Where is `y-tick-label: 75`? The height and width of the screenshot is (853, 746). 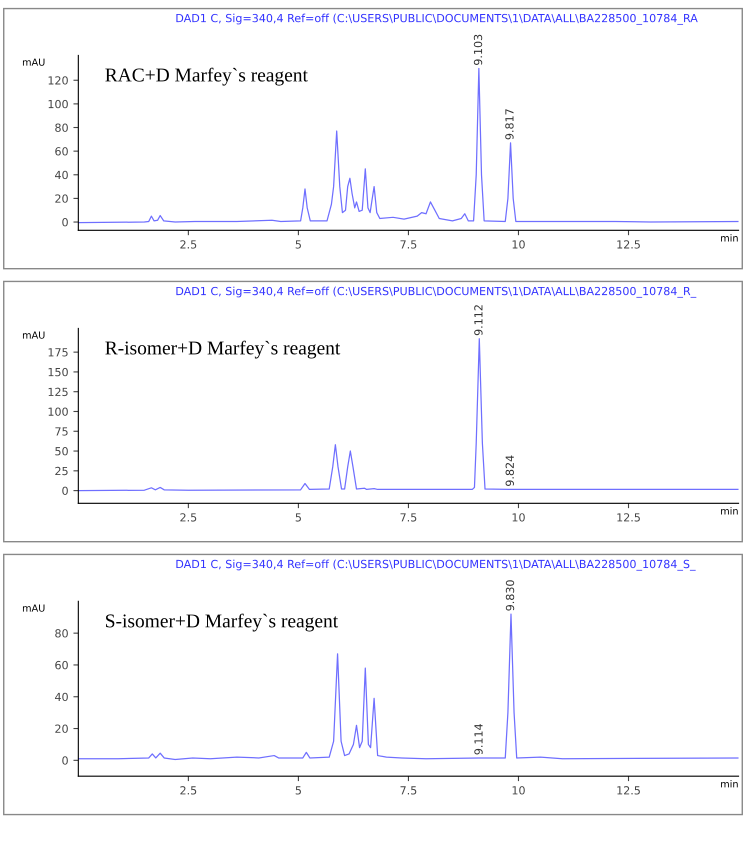
y-tick-label: 75 is located at coordinates (61, 431).